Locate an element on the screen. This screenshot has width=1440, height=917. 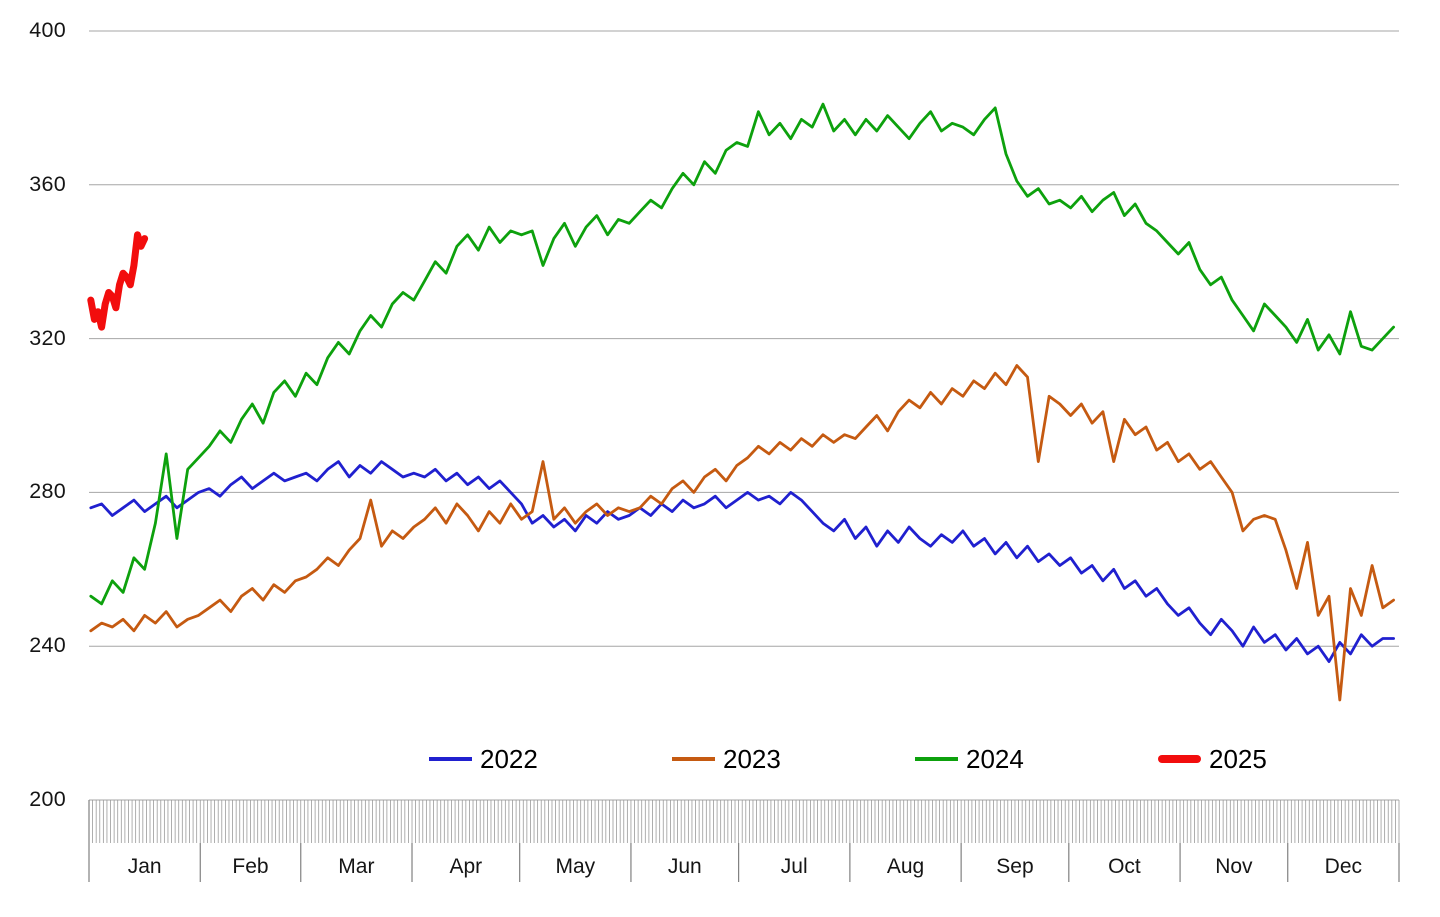
month-label-feb: Feb is located at coordinates (250, 866).